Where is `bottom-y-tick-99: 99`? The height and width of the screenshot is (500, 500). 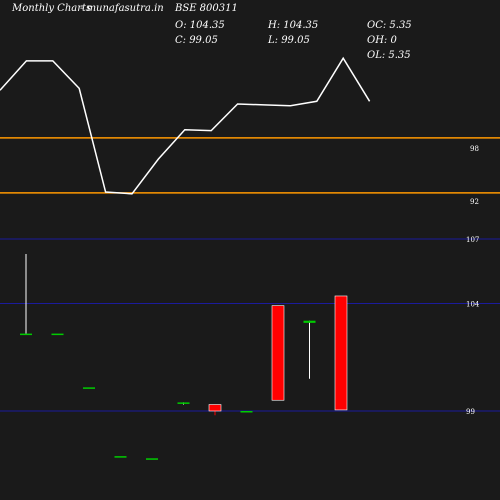 bottom-y-tick-99: 99 is located at coordinates (470, 412).